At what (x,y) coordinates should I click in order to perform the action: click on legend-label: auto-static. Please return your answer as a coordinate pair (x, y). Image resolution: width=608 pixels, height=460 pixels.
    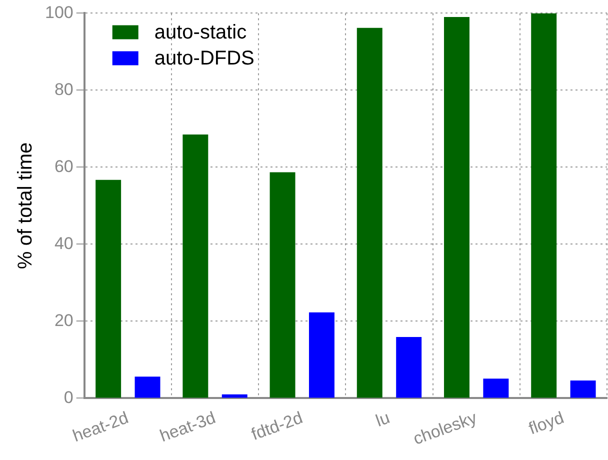
    Looking at the image, I should click on (200, 33).